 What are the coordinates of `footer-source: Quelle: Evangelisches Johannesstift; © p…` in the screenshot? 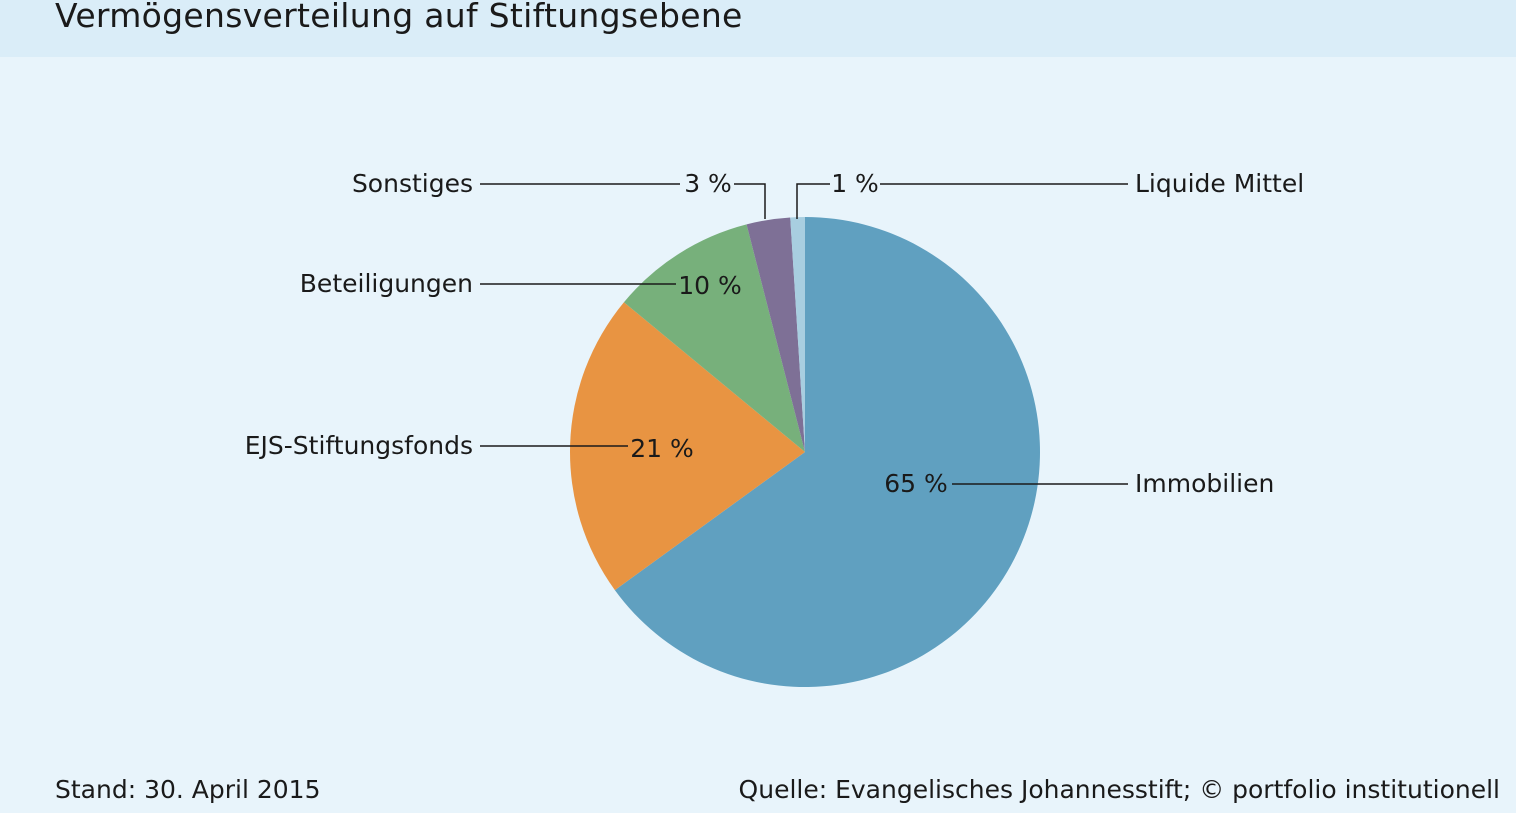 It's located at (1119, 789).